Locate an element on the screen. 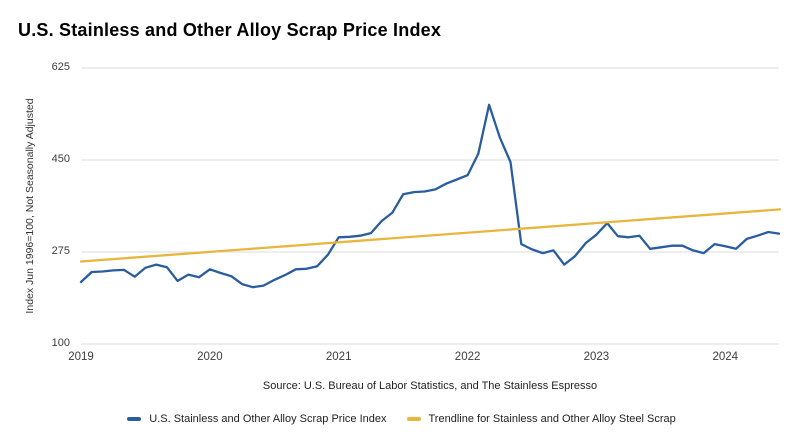 Image resolution: width=803 pixels, height=448 pixels. y-tick-label: 275 is located at coordinates (60, 251).